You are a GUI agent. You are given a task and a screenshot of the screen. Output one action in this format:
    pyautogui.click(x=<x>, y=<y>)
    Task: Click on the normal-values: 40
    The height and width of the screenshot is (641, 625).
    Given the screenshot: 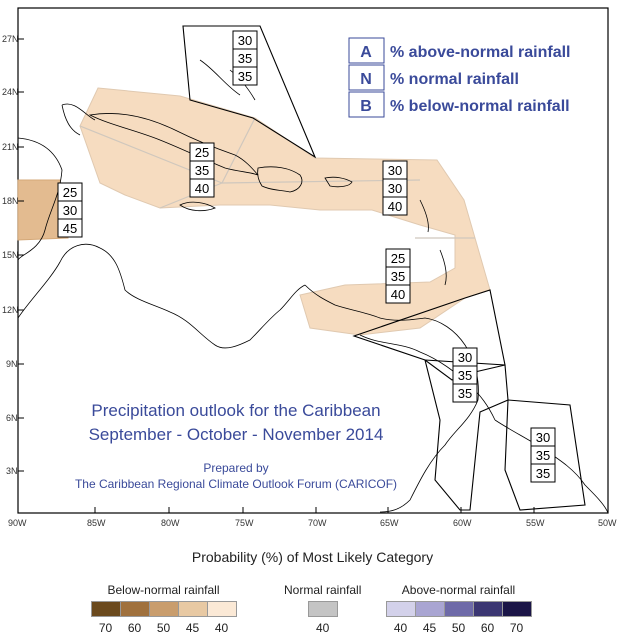 What is the action you would take?
    pyautogui.click(x=322, y=628)
    